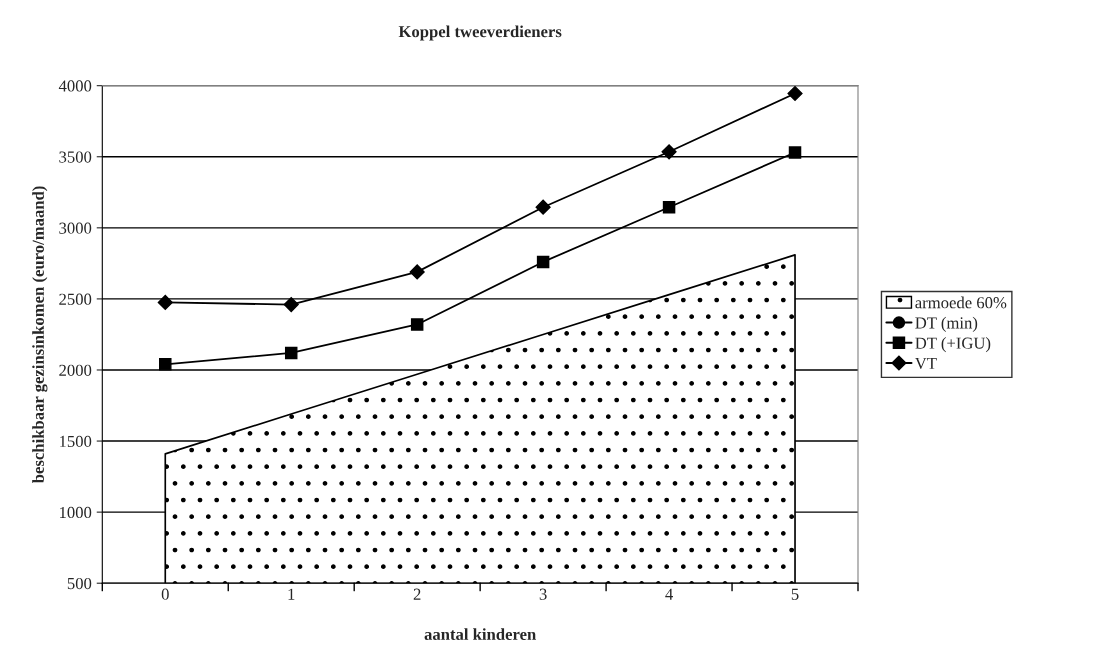 Image resolution: width=1100 pixels, height=659 pixels. Describe the element at coordinates (480, 634) in the screenshot. I see `x-axis-title: aantal kinderen` at that location.